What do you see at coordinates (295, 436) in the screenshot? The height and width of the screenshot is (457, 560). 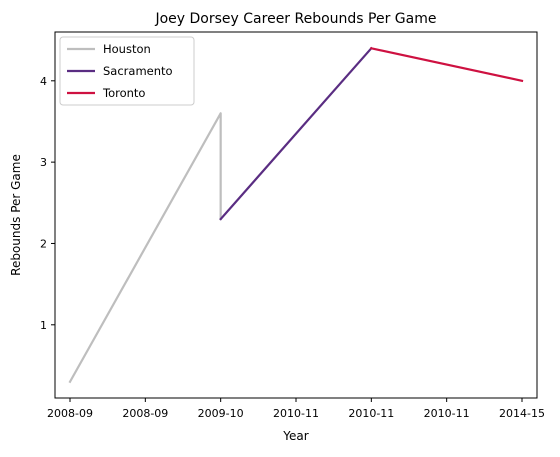 I see `x-axis-label: Year` at bounding box center [295, 436].